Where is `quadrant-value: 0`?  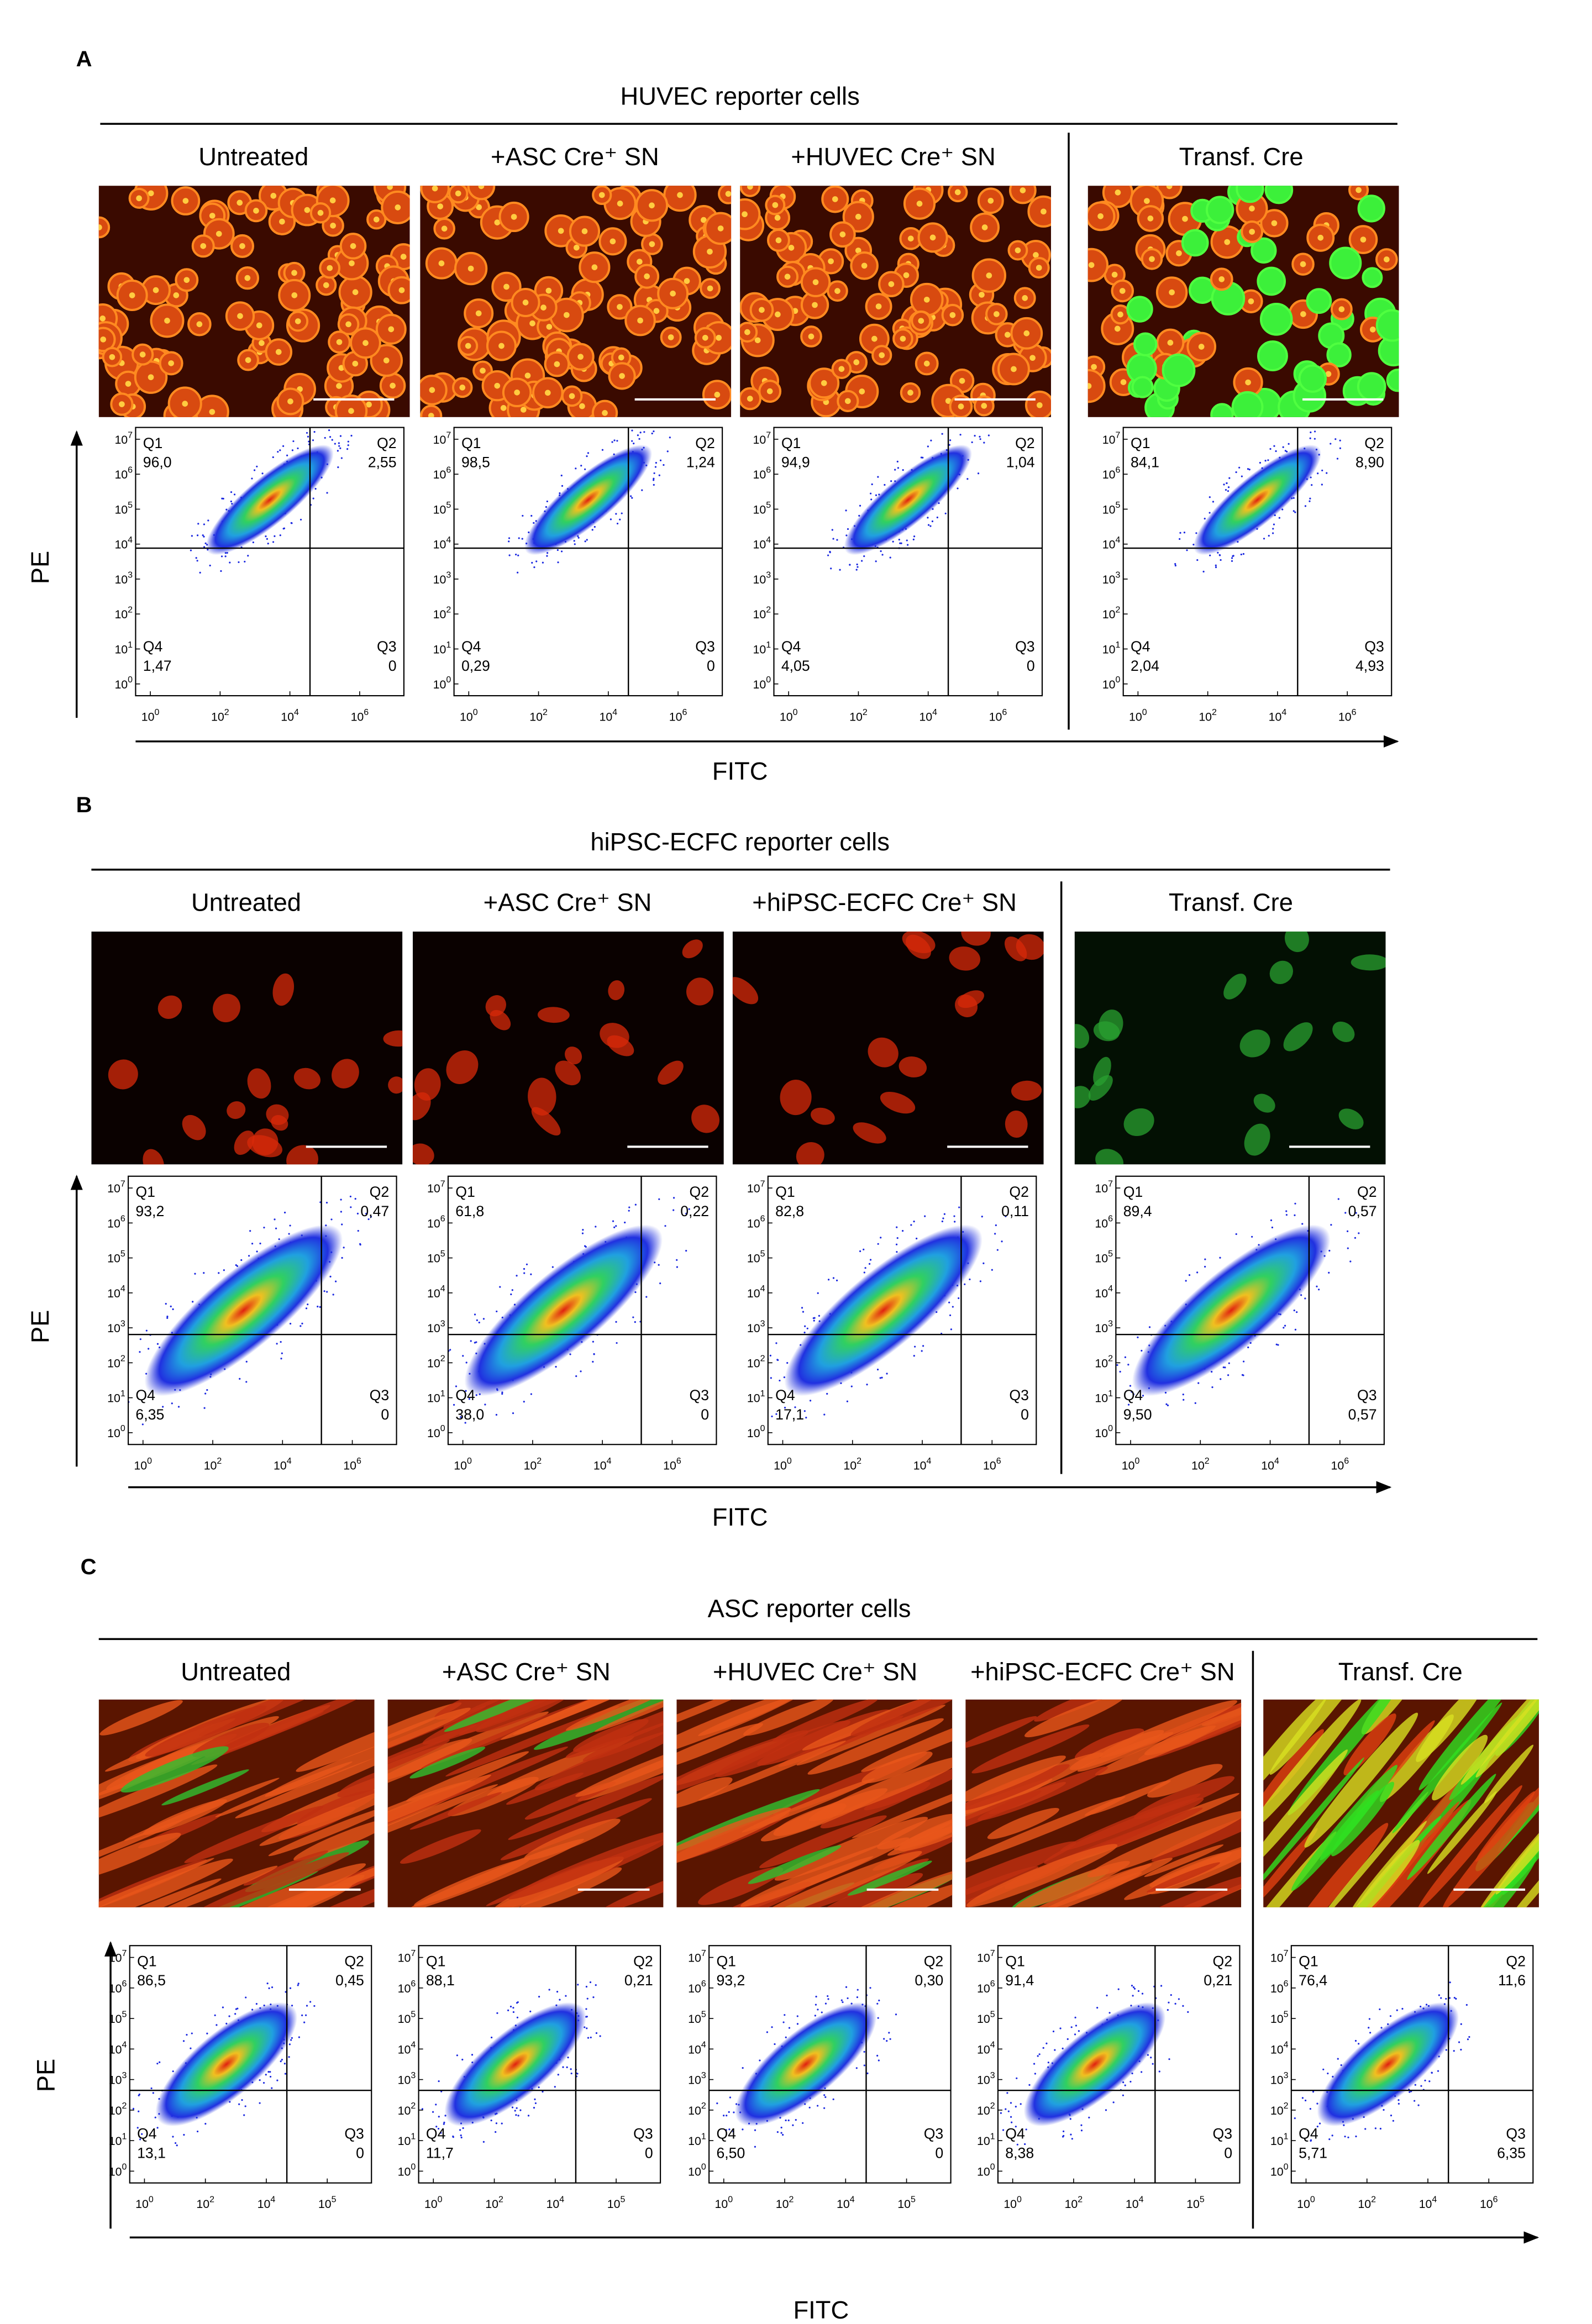
quadrant-value: 0 is located at coordinates (705, 1414).